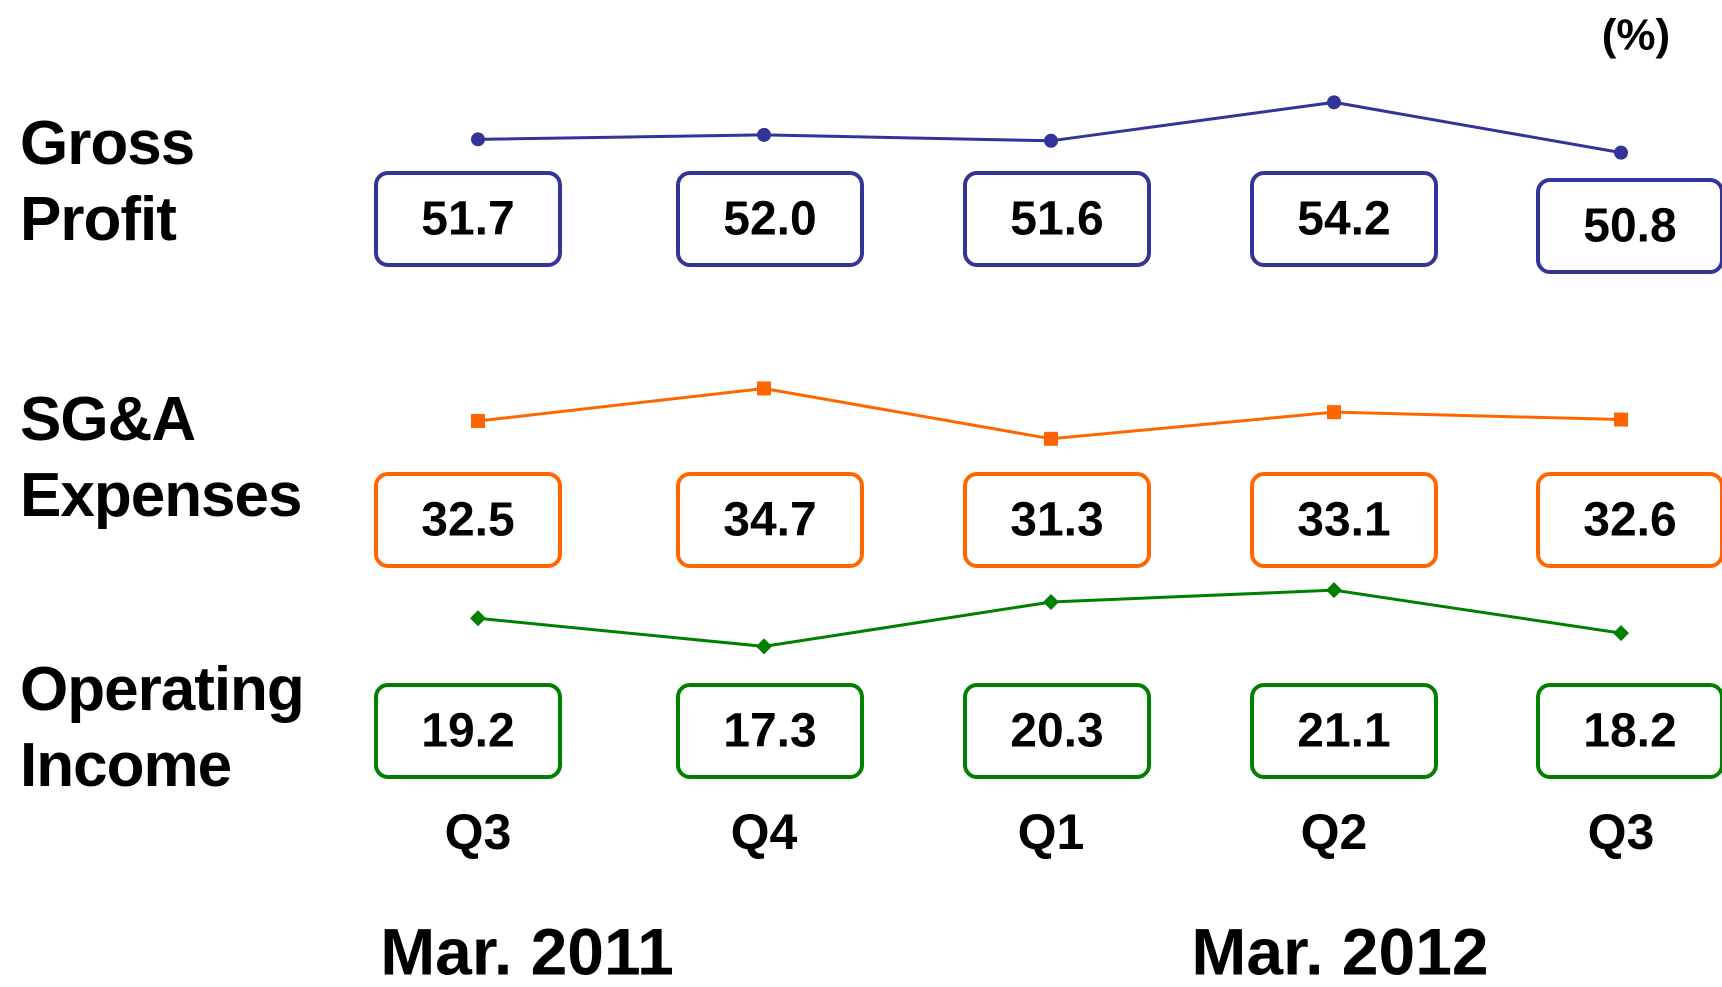 This screenshot has width=1722, height=987. Describe the element at coordinates (107, 181) in the screenshot. I see `series-name: Gross Profit` at that location.